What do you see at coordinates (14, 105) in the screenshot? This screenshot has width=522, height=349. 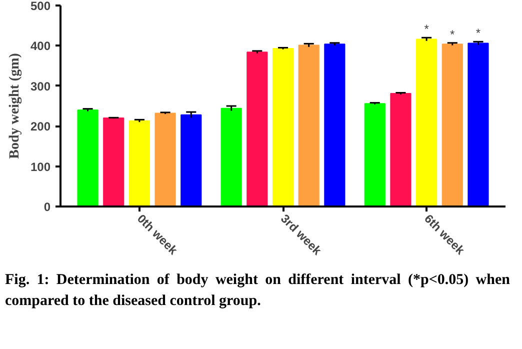 I see `y-axis-title: Body weight (gm)` at bounding box center [14, 105].